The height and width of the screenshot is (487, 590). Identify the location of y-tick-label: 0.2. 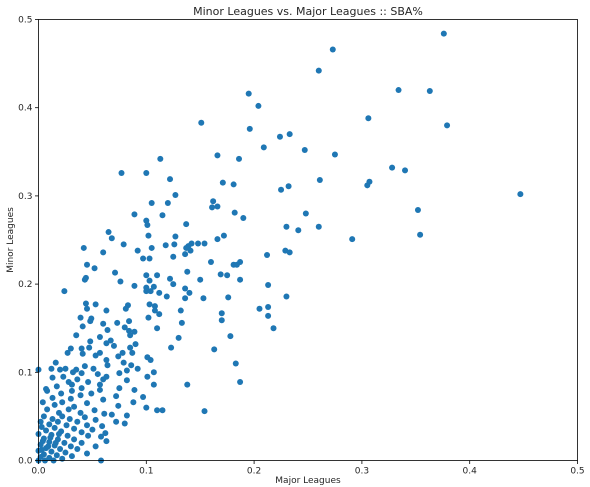
(25, 285).